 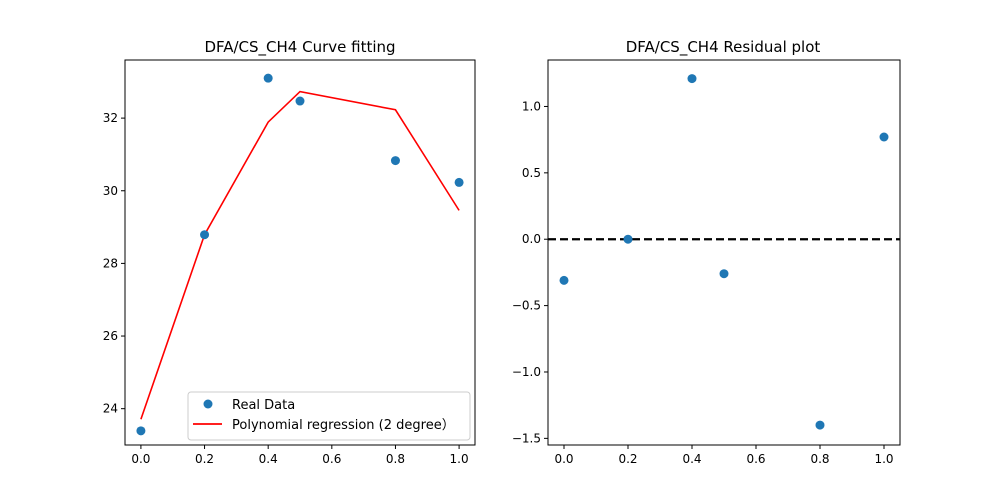 What do you see at coordinates (110, 263) in the screenshot?
I see `curve-fitting-y-tick-label: 28` at bounding box center [110, 263].